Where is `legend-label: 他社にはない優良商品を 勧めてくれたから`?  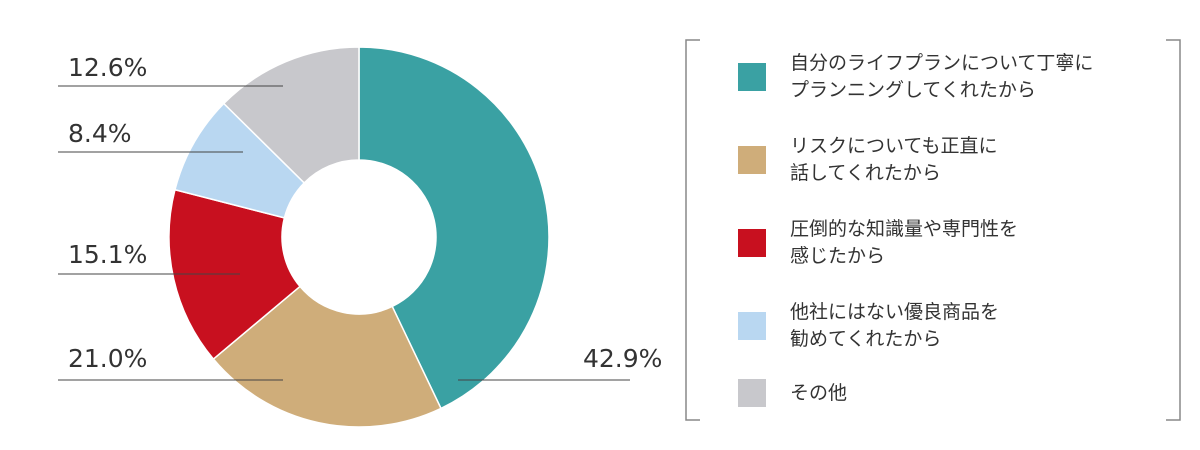 legend-label: 他社にはない優良商品を 勧めてくれたから is located at coordinates (895, 325).